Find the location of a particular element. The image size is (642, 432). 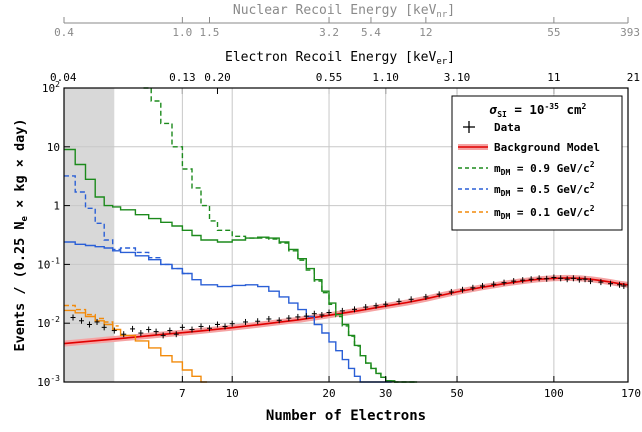

electron-tick-label: 0.20 is located at coordinates (217, 77).